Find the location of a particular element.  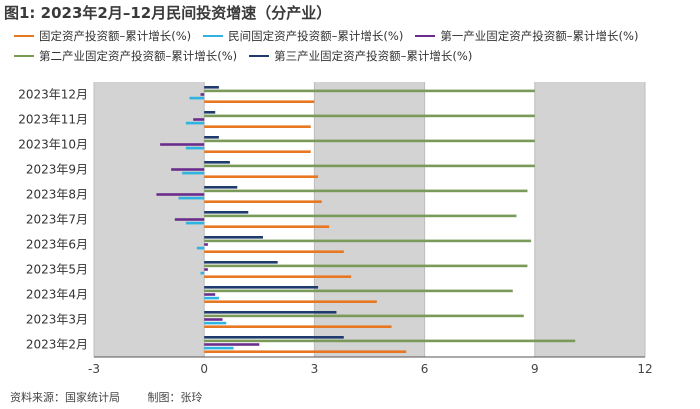

y-category-label: 2023年12月 is located at coordinates (53, 95).